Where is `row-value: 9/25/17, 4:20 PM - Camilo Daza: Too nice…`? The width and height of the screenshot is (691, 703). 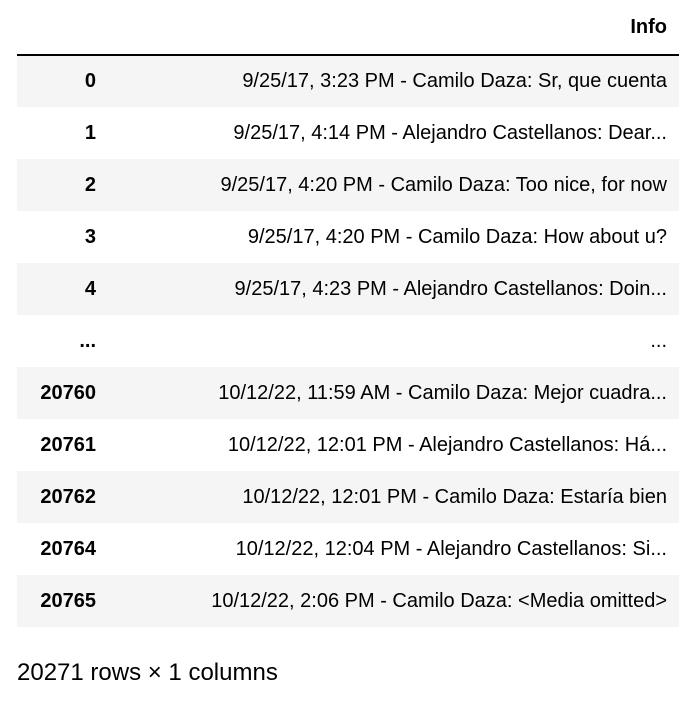 row-value: 9/25/17, 4:20 PM - Camilo Daza: Too nice… is located at coordinates (443, 184).